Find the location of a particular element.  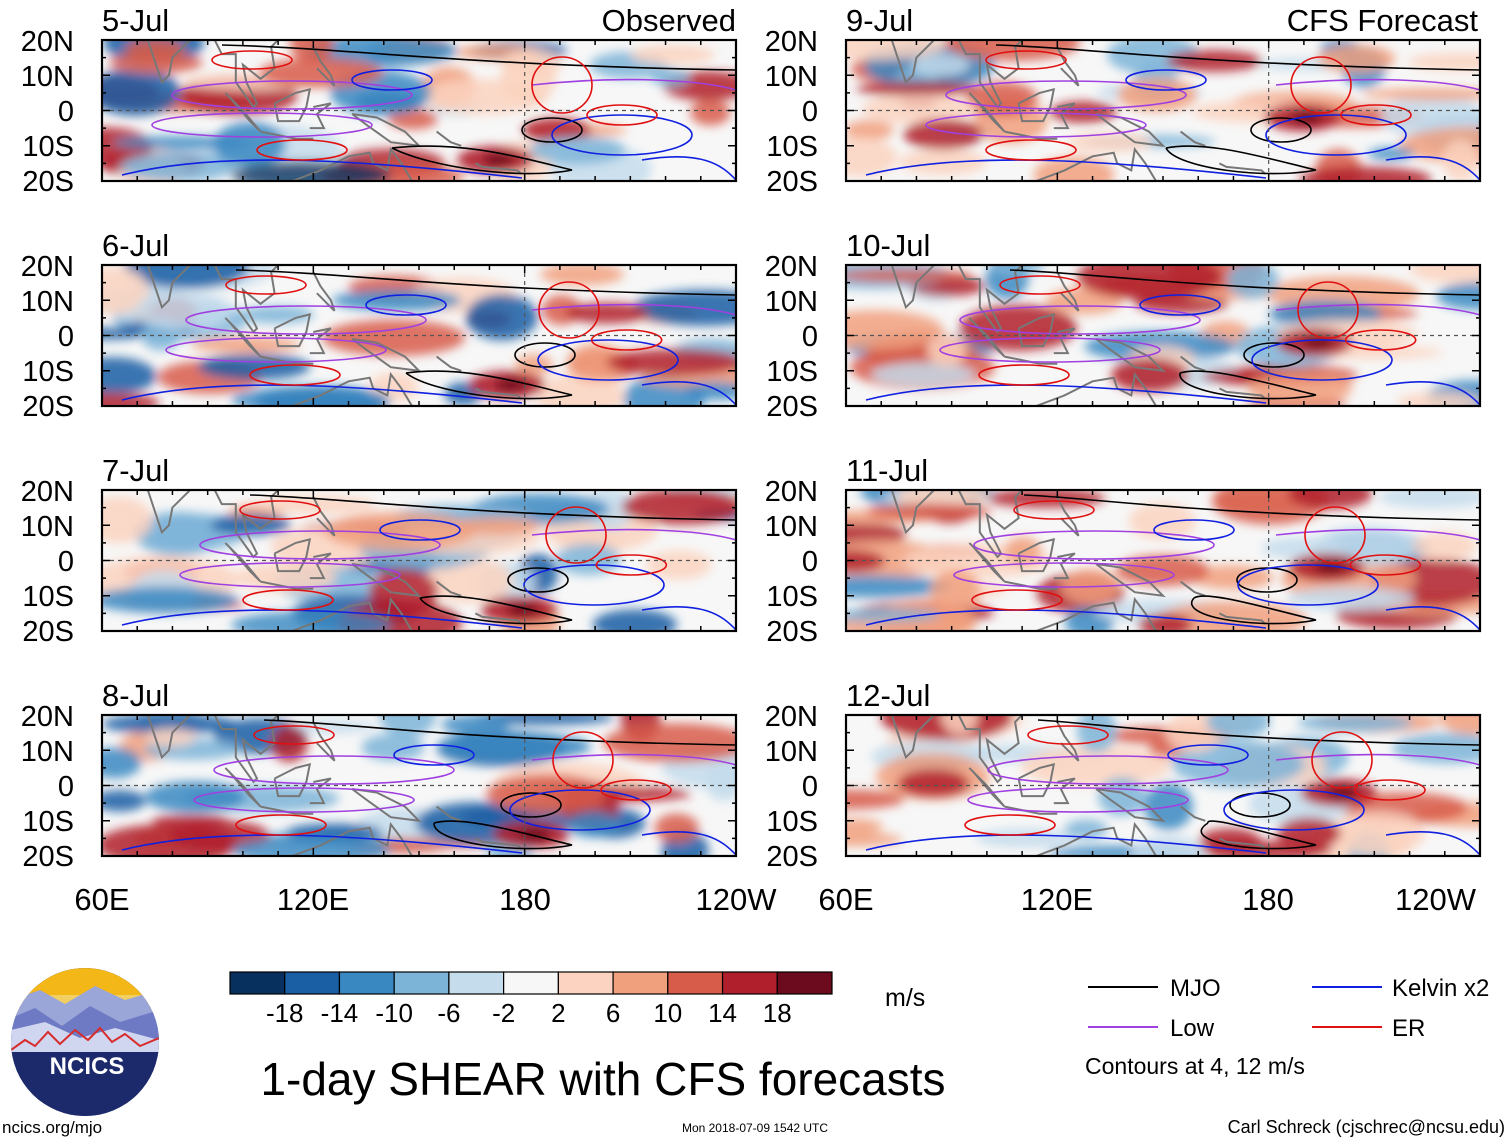

colorbar-tick-label: -14 is located at coordinates (340, 1013).